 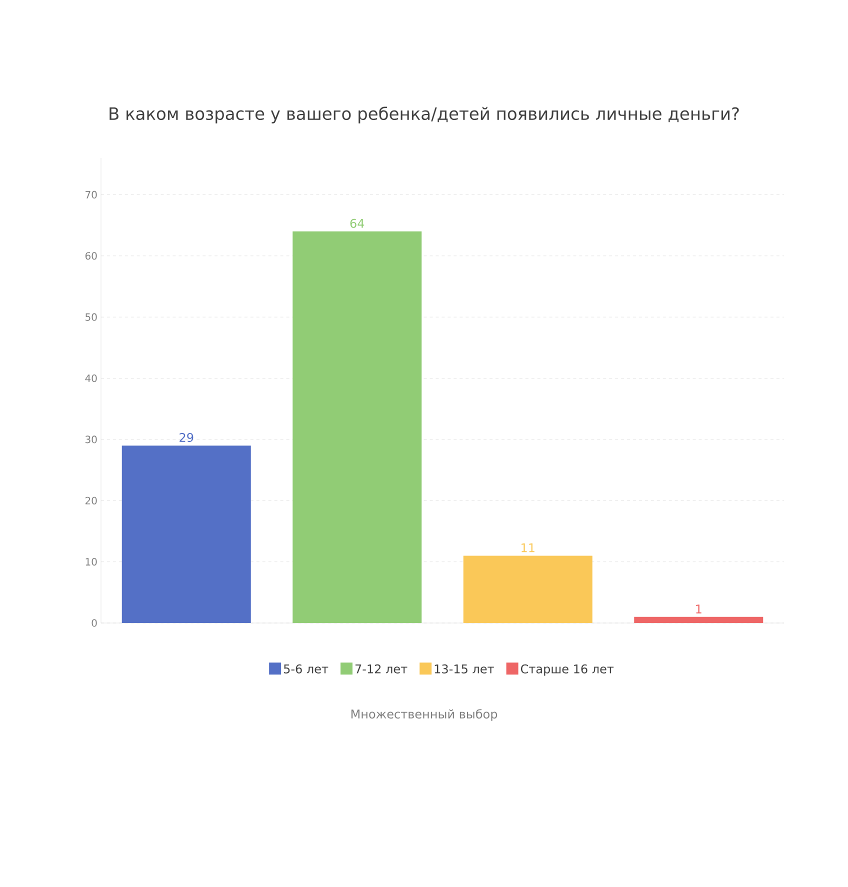 What do you see at coordinates (567, 670) in the screenshot?
I see `legend-label: Старше 16 лет` at bounding box center [567, 670].